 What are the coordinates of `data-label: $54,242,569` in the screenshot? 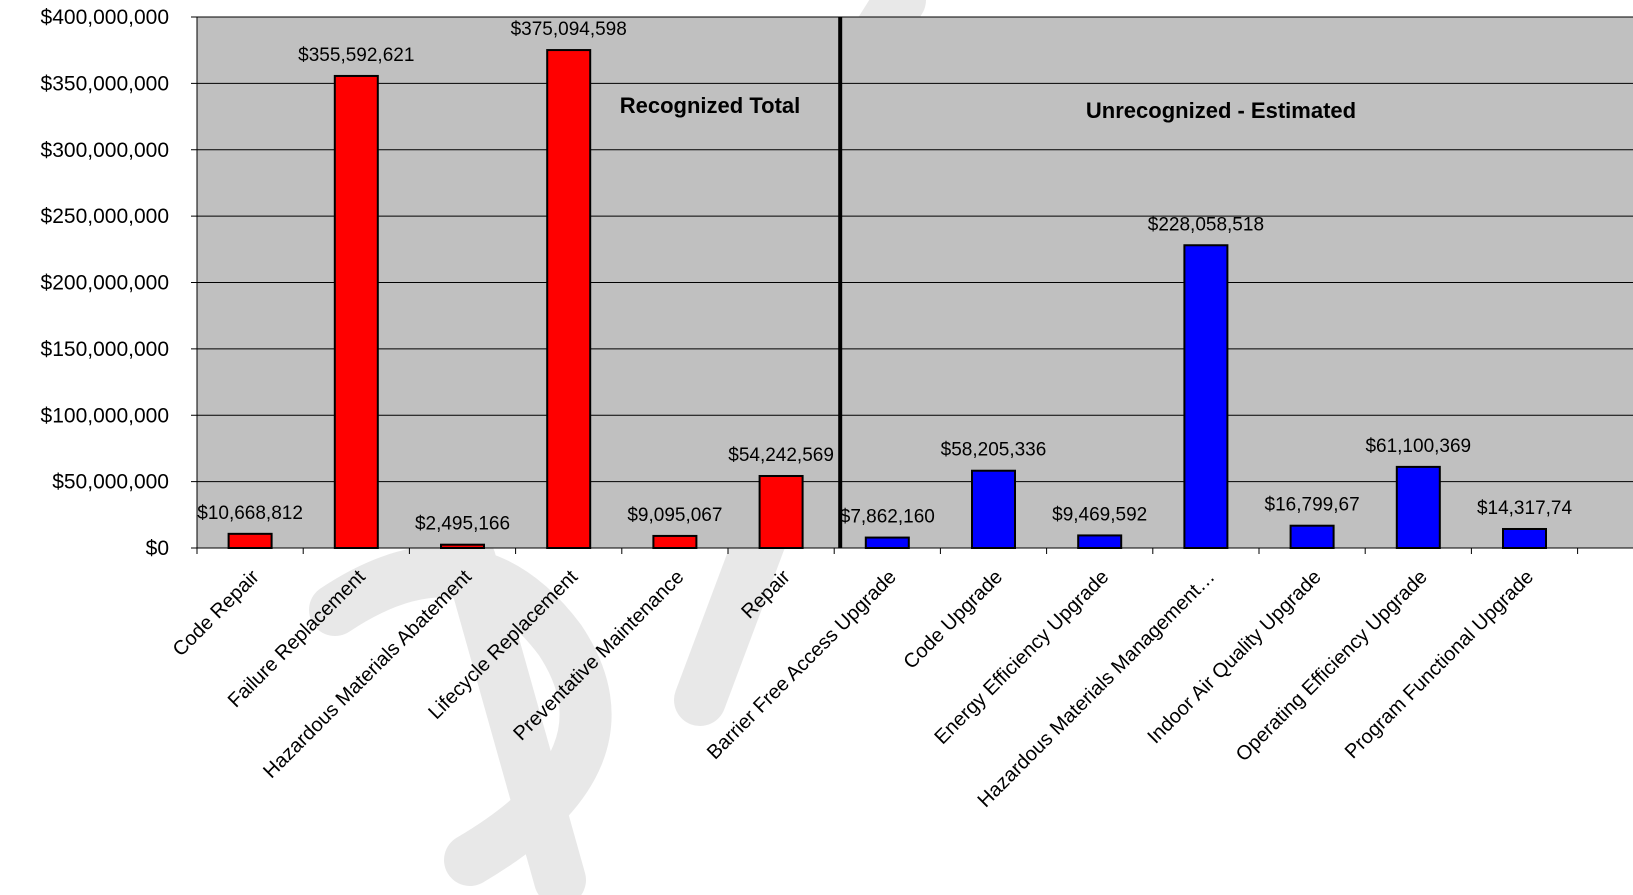 It's located at (781, 455).